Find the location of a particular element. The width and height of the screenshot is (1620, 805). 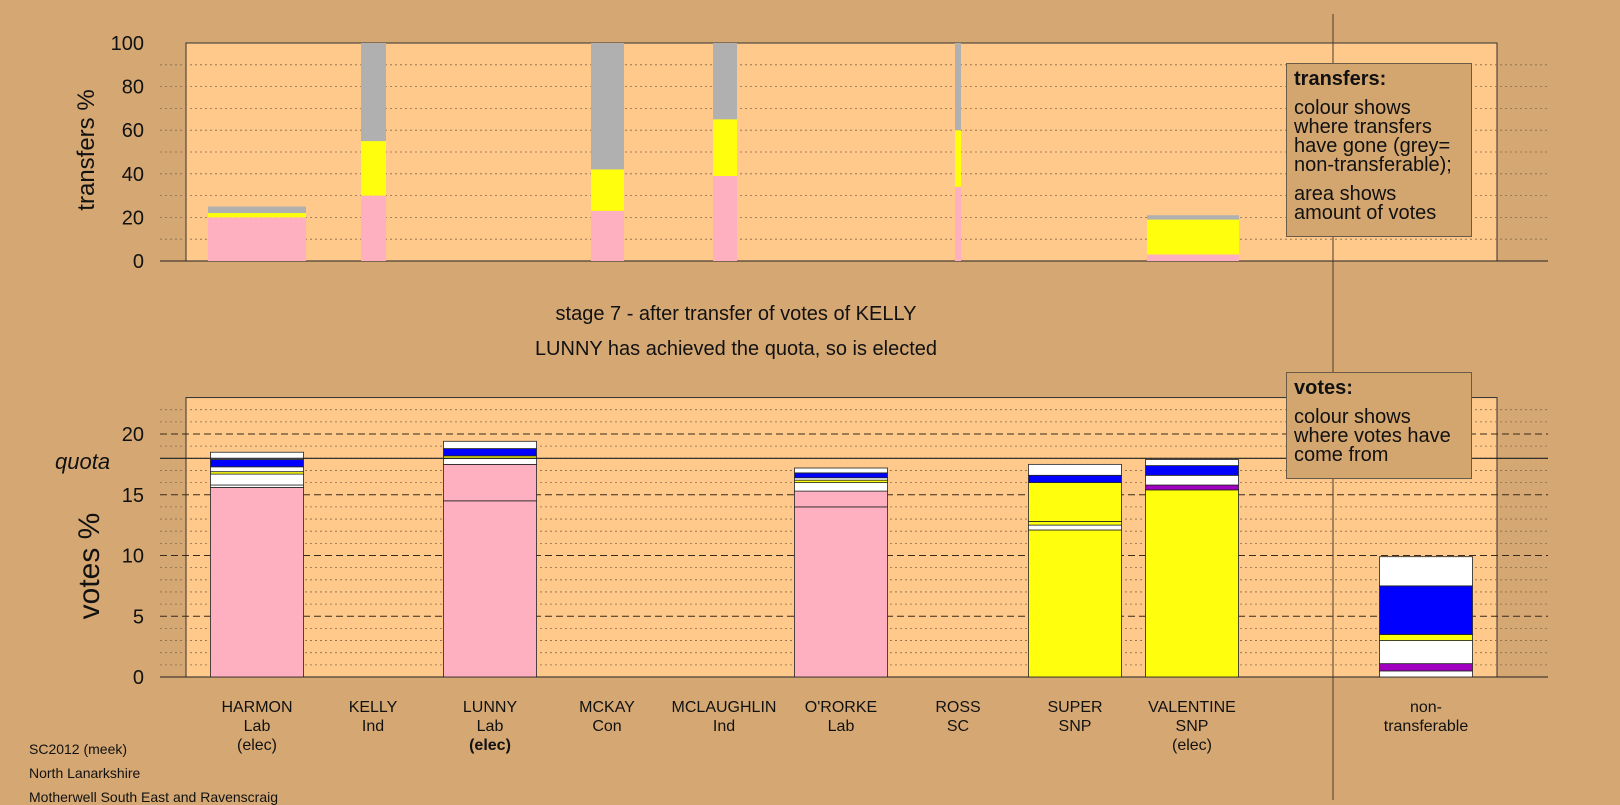

votes-y-tick-label: 15 is located at coordinates (133, 496).